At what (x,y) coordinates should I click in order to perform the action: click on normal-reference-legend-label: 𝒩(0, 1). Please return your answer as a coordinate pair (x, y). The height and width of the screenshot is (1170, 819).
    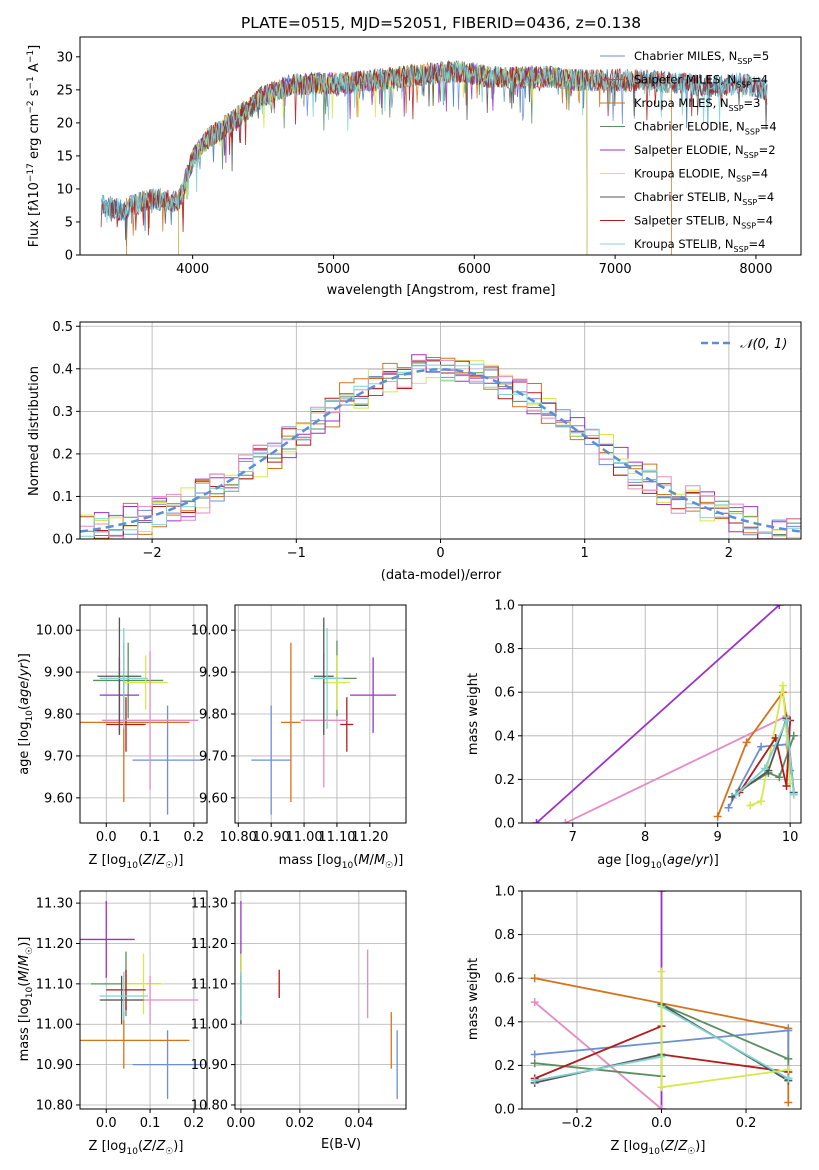
    Looking at the image, I should click on (763, 344).